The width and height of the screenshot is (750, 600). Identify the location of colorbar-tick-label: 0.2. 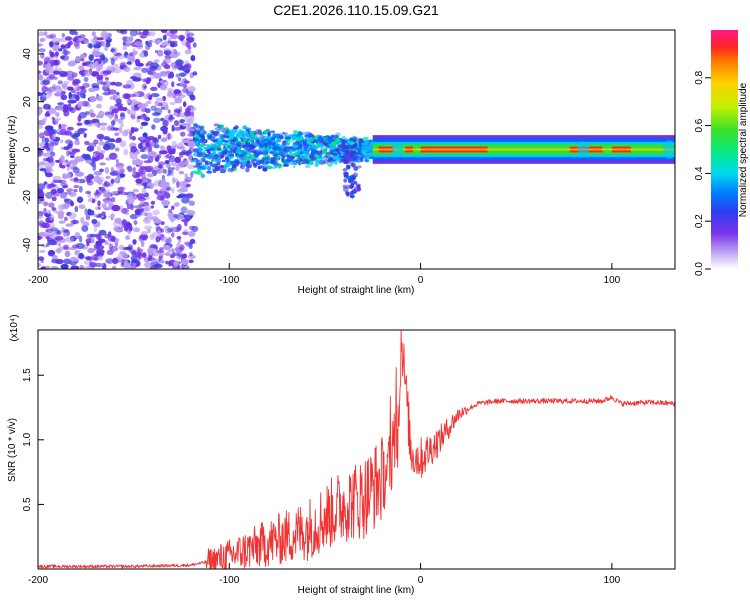
(699, 221).